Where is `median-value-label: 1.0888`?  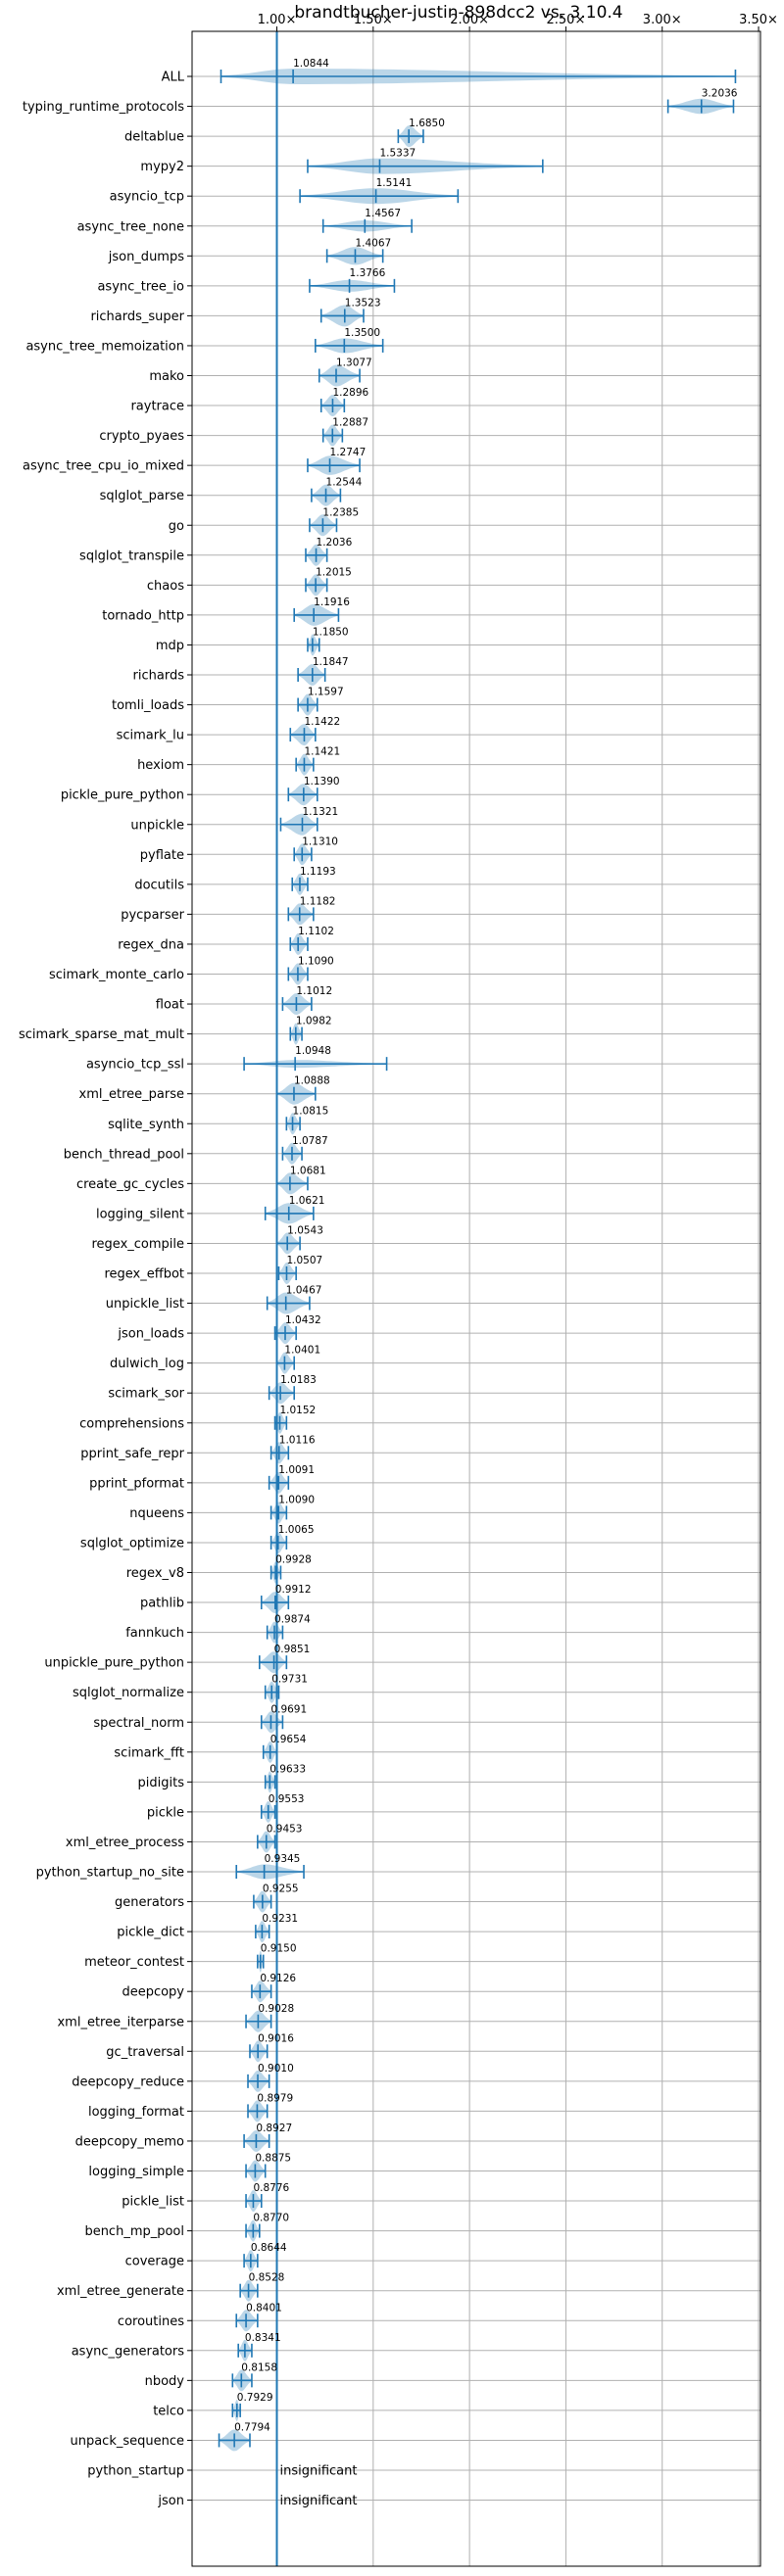 median-value-label: 1.0888 is located at coordinates (312, 1081).